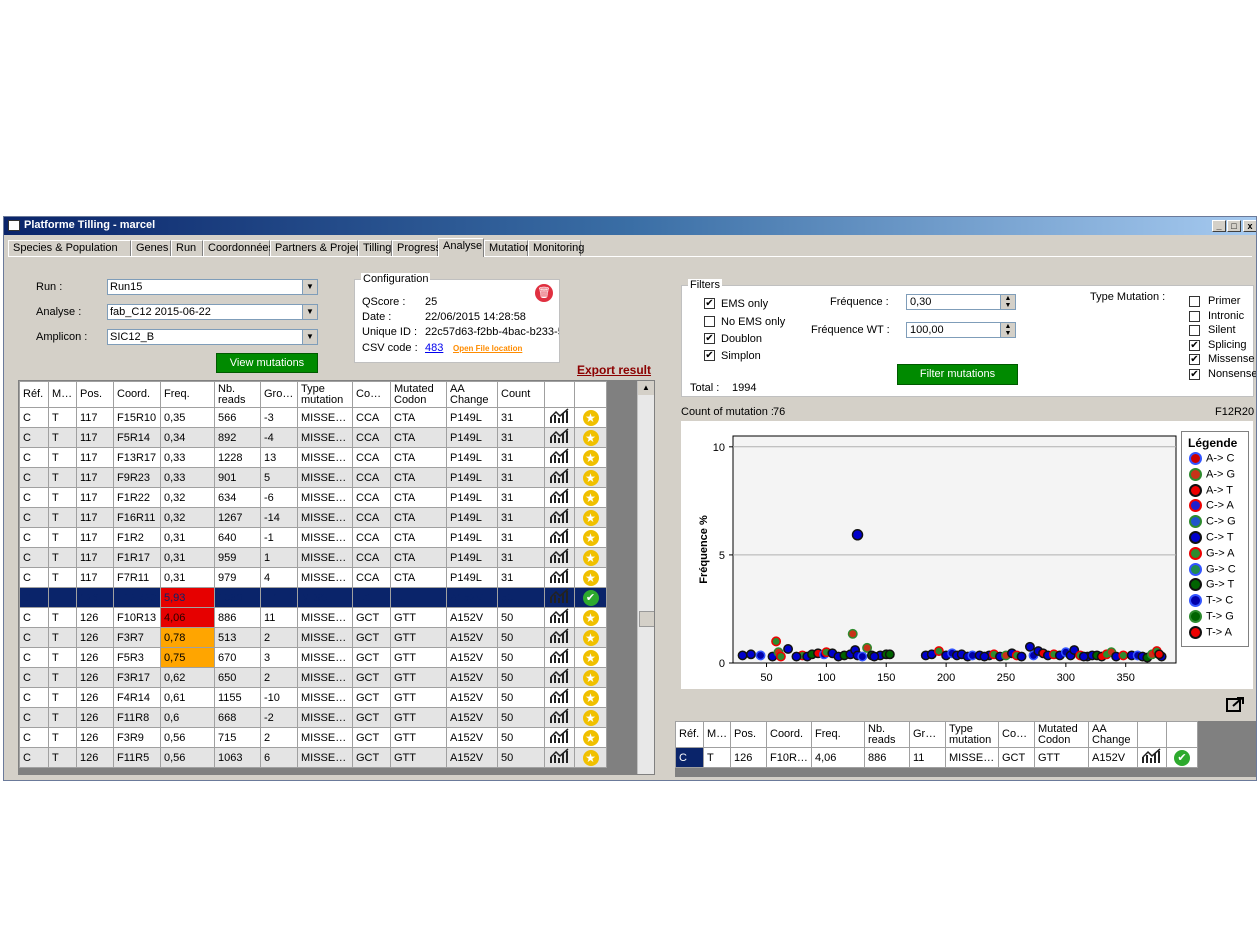  What do you see at coordinates (646, 619) in the screenshot?
I see `scroll-thumb` at bounding box center [646, 619].